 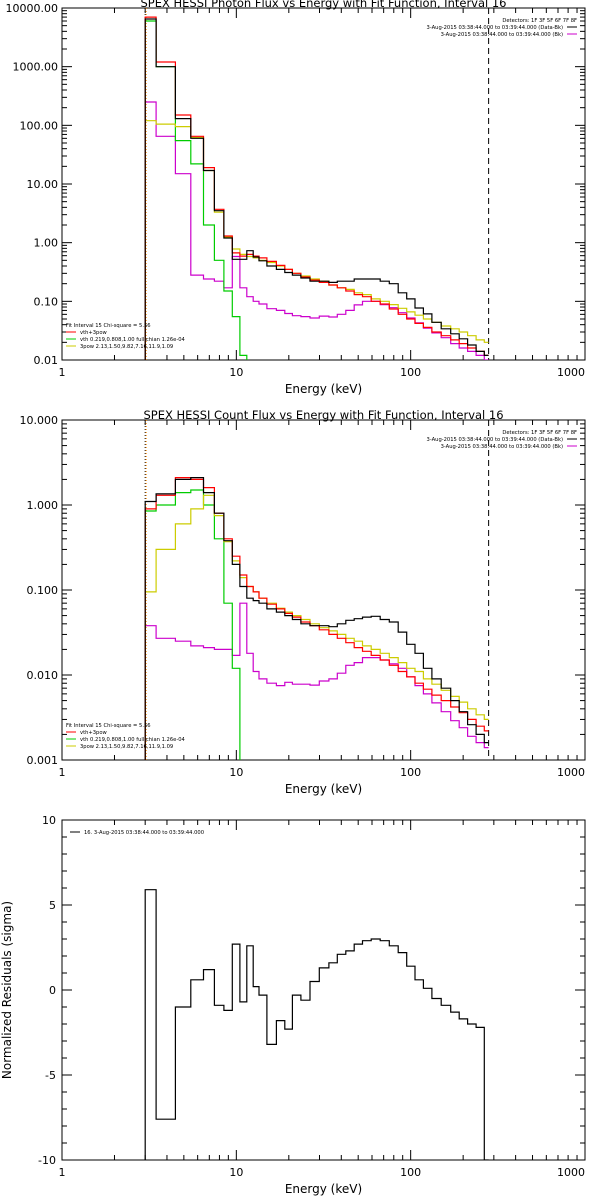 What do you see at coordinates (7, 990) in the screenshot?
I see `y-axis-label: Normalized Residuals (sigma)` at bounding box center [7, 990].